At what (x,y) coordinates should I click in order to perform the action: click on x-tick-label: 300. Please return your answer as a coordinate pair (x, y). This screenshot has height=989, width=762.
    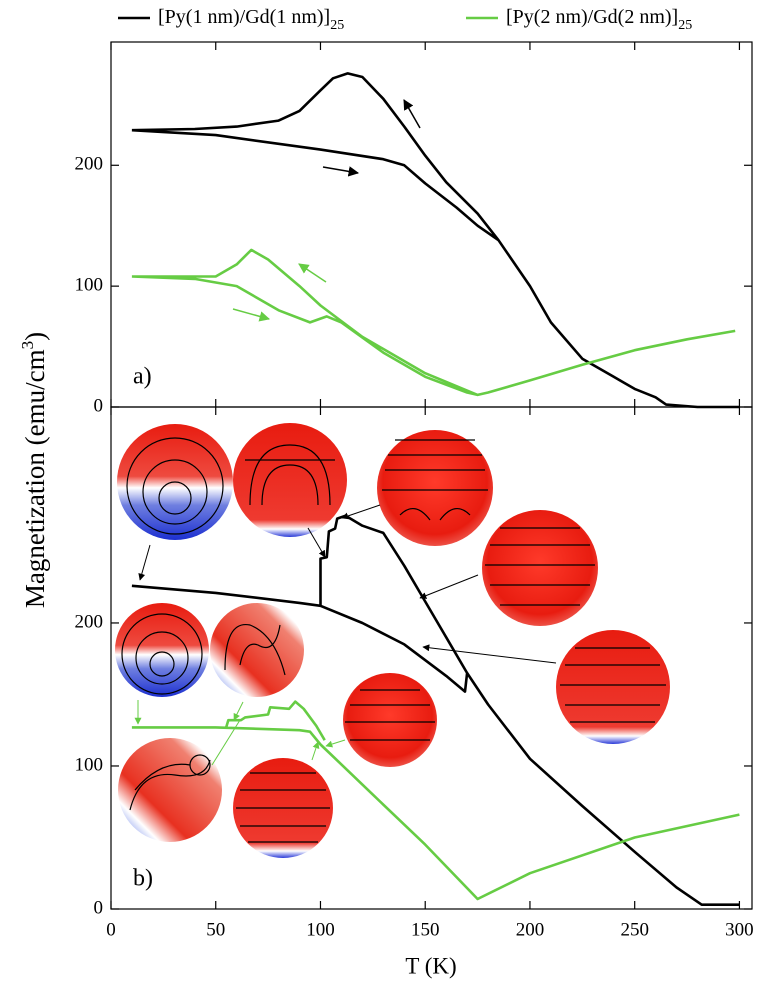
    Looking at the image, I should click on (739, 929).